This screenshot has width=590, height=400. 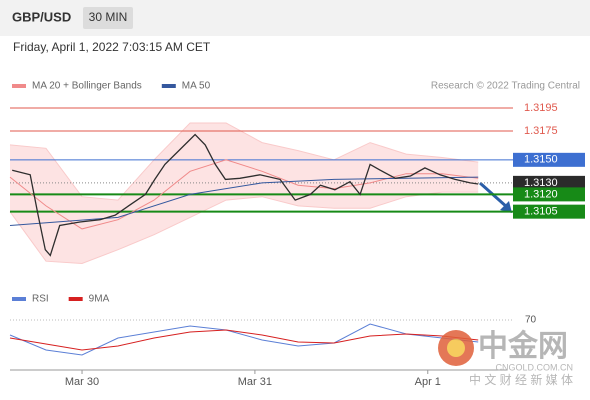 I want to click on forecast-arrow, so click(x=494, y=195).